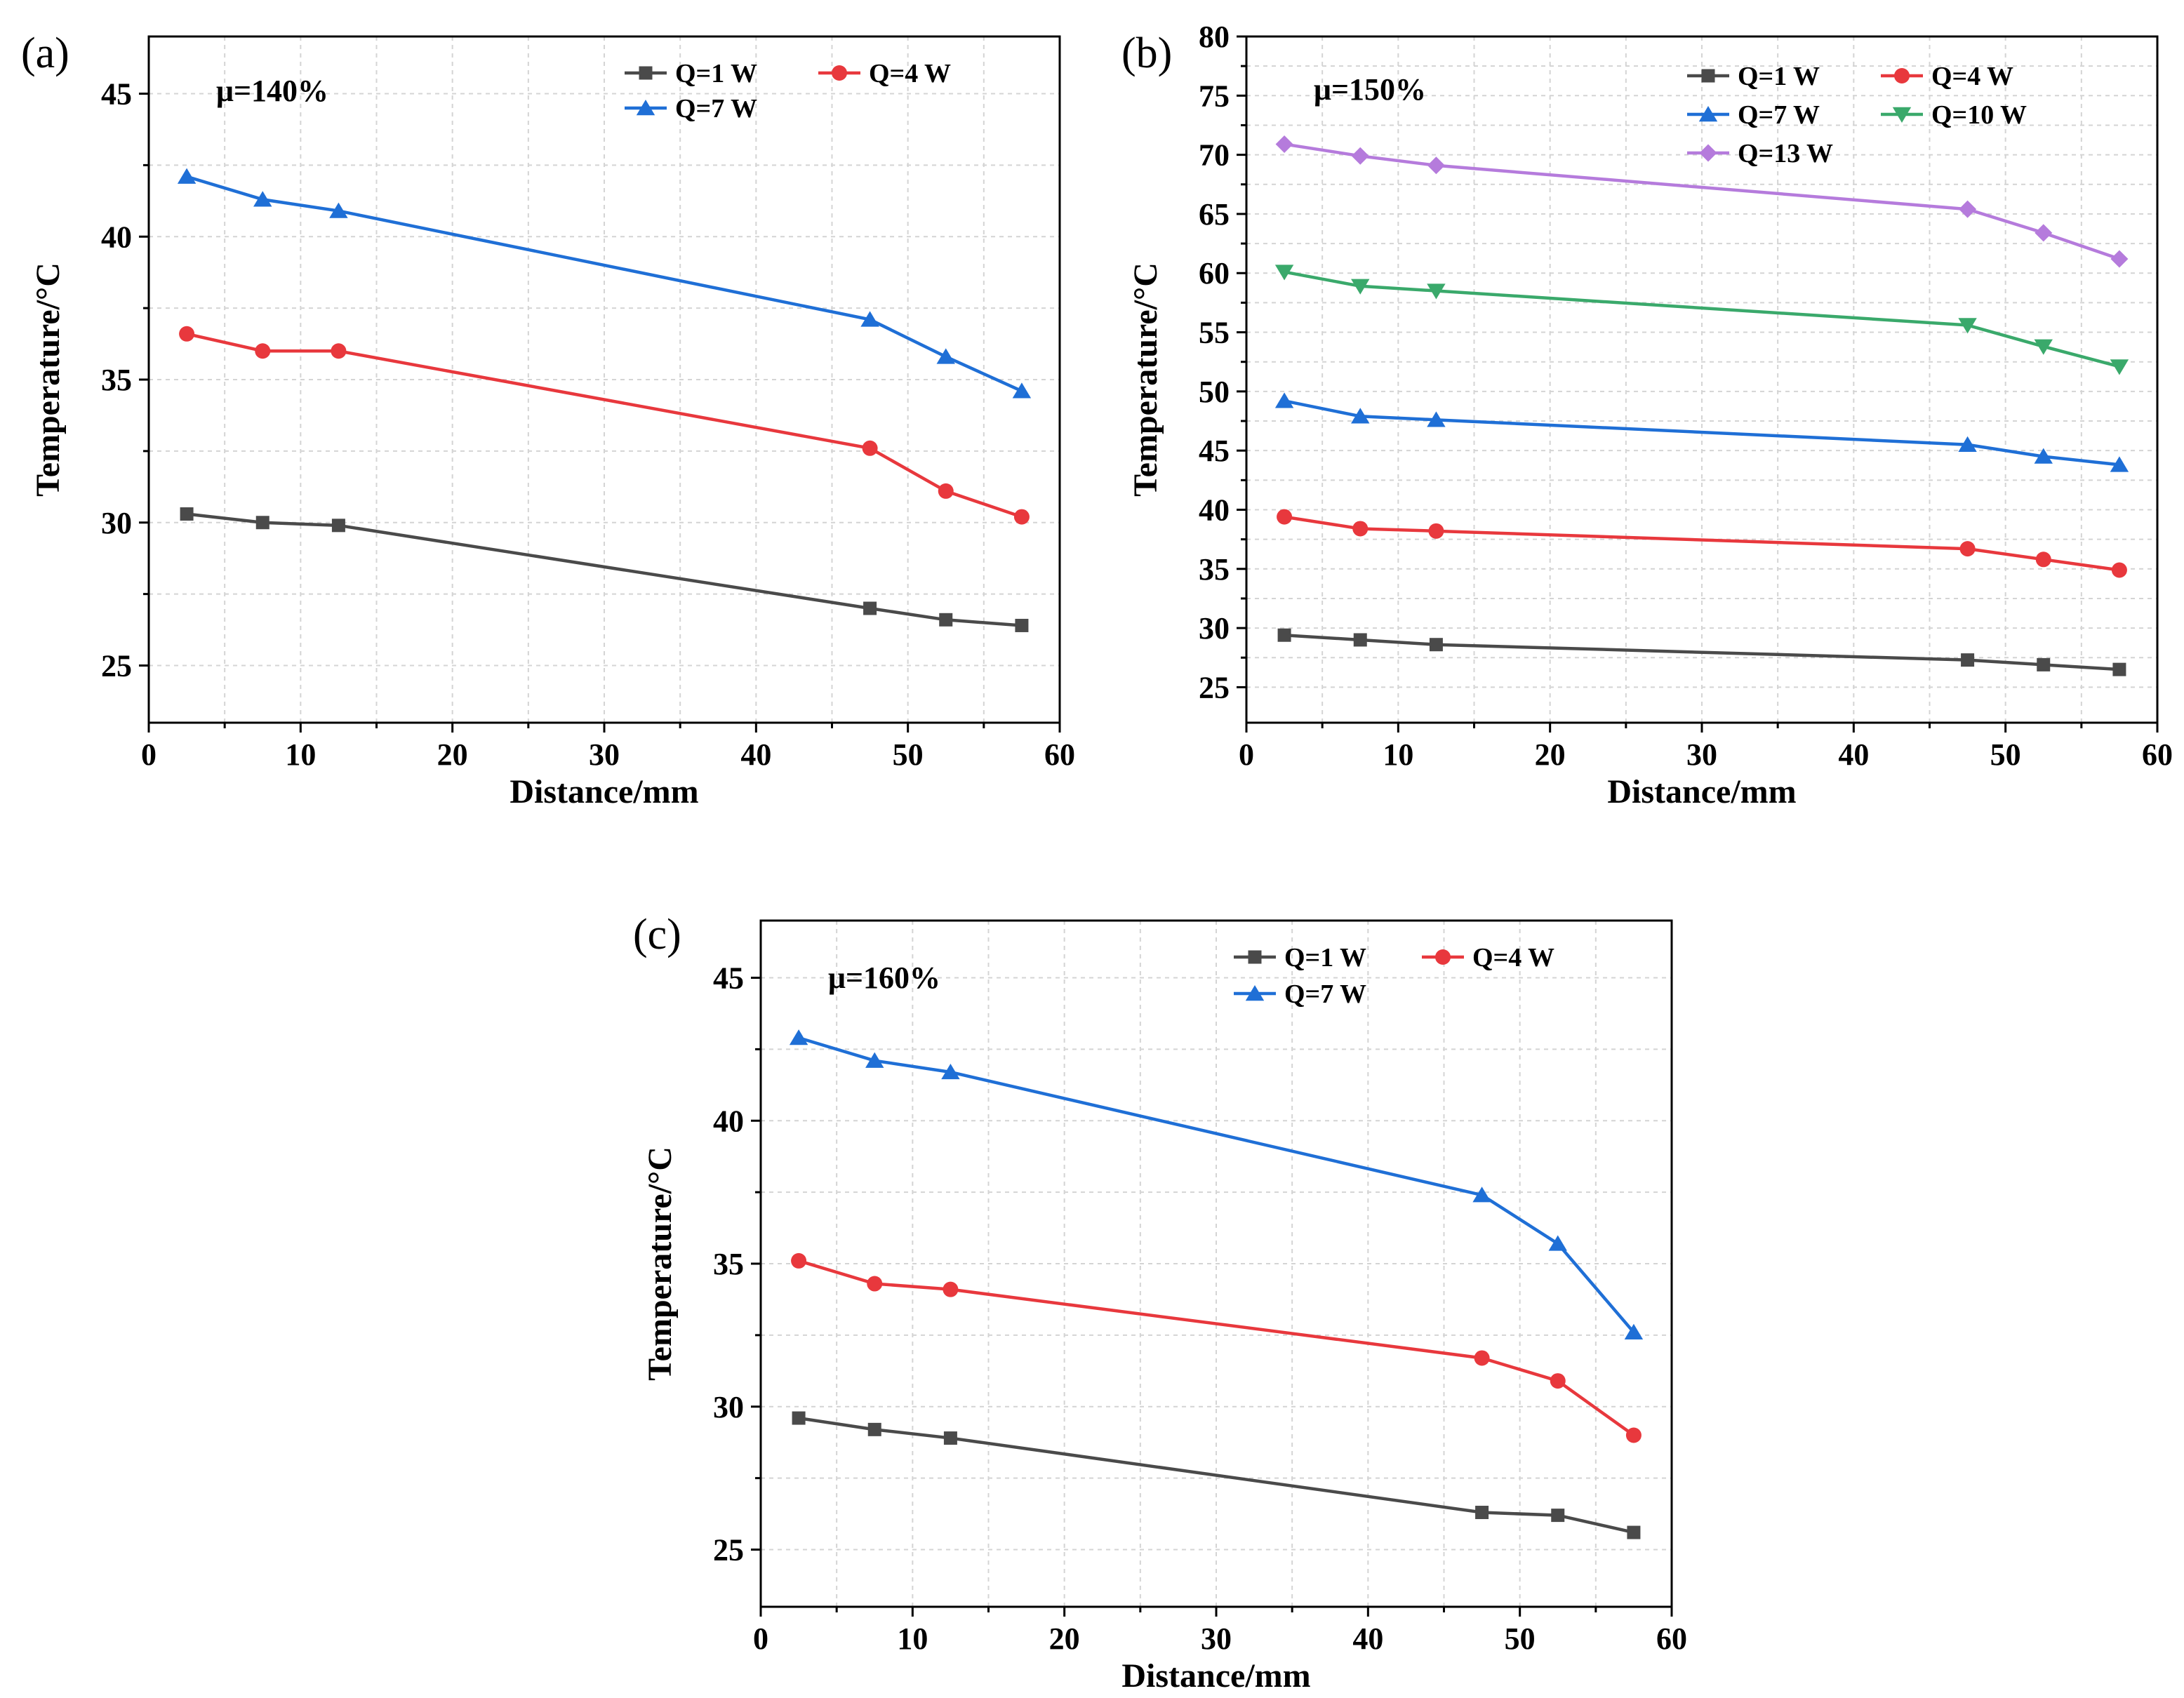 The width and height of the screenshot is (2184, 1698). What do you see at coordinates (1857, 115) in the screenshot?
I see `legend: Q=1 W Q=4 W Q=7 W Q=10 W Q=13 W` at bounding box center [1857, 115].